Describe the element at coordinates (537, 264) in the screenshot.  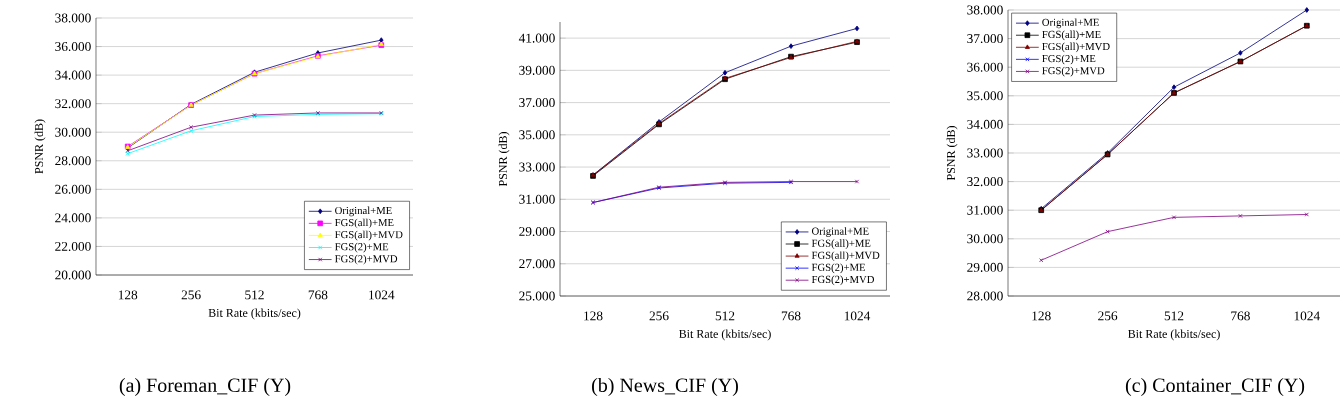
I see `y-tick-label: 27.000` at that location.